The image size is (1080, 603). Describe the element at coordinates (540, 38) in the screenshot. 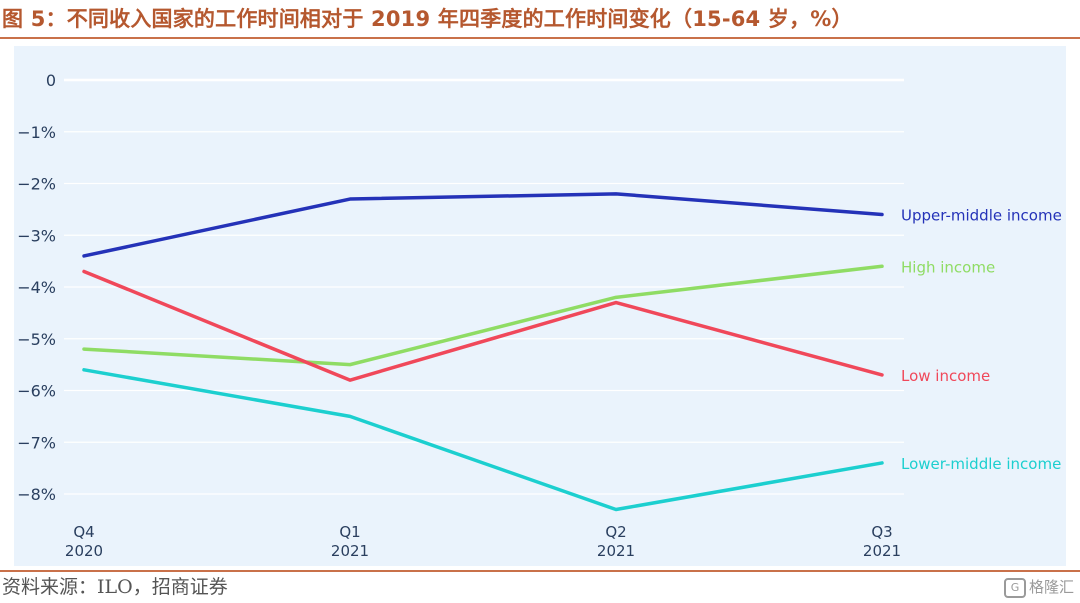

I see `title-divider` at that location.